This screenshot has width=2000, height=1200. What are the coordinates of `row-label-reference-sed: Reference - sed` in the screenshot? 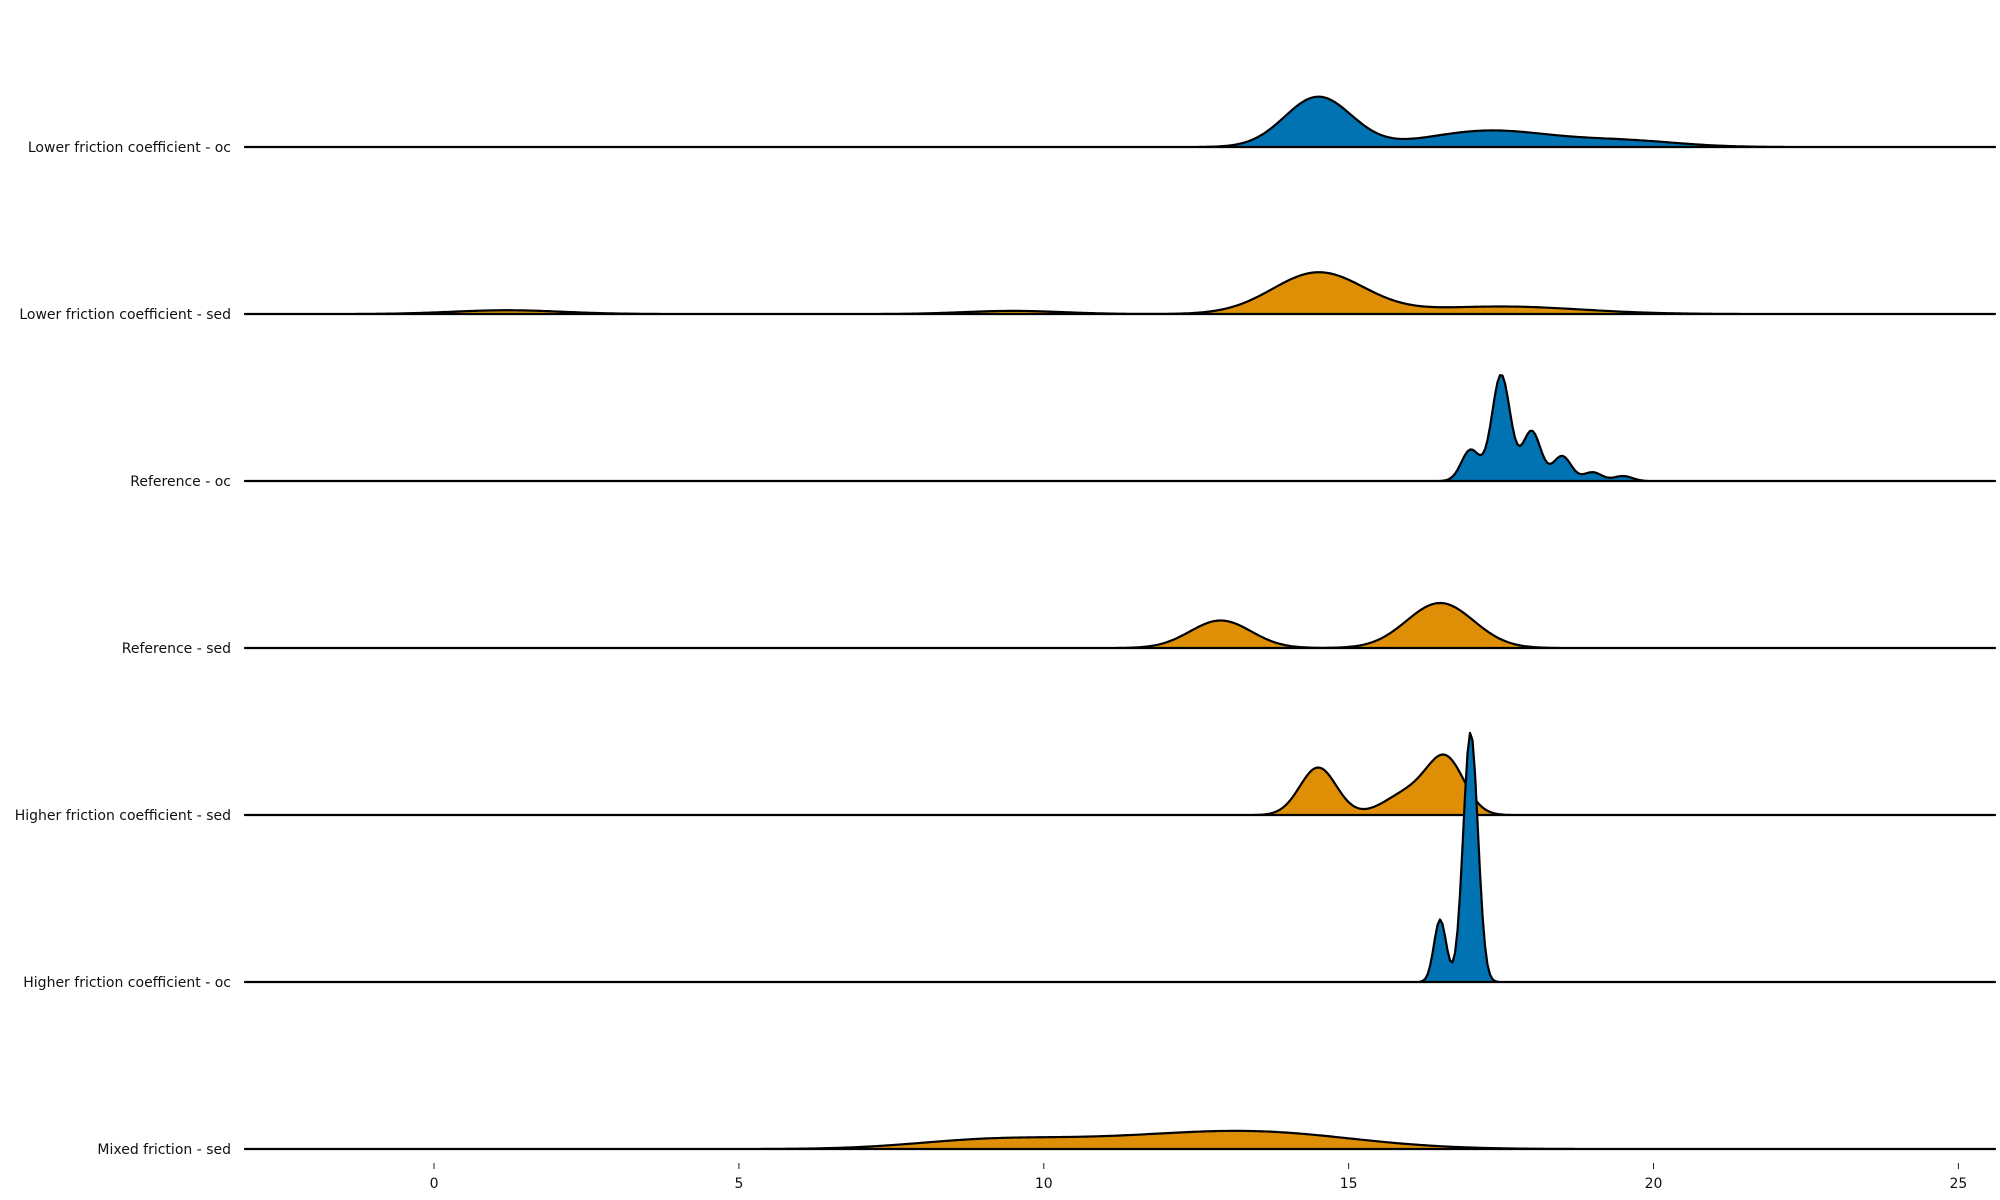 It's located at (176, 649).